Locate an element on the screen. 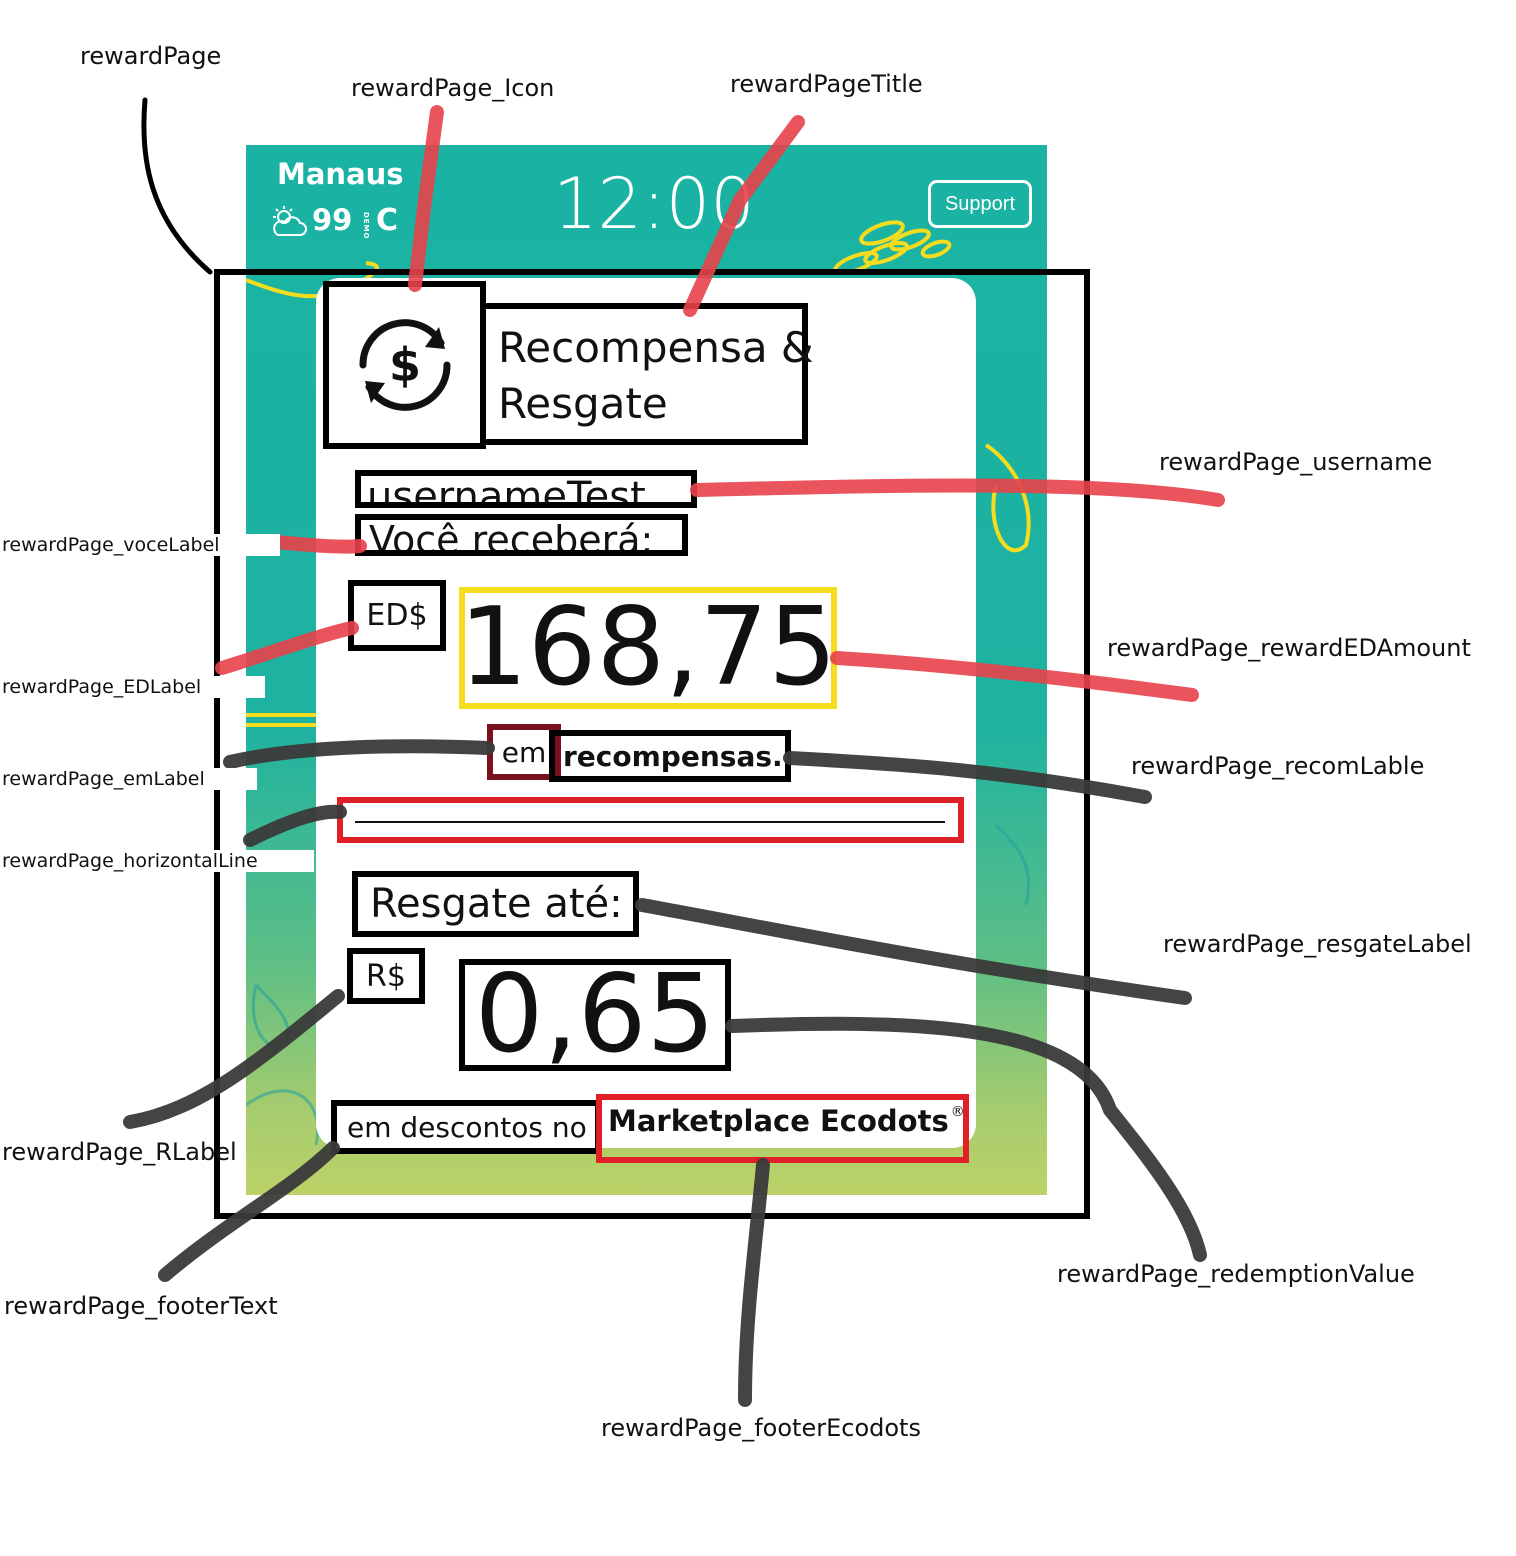 Image resolution: width=1516 pixels, height=1556 pixels. annotation-reward-page: rewardPage is located at coordinates (151, 56).